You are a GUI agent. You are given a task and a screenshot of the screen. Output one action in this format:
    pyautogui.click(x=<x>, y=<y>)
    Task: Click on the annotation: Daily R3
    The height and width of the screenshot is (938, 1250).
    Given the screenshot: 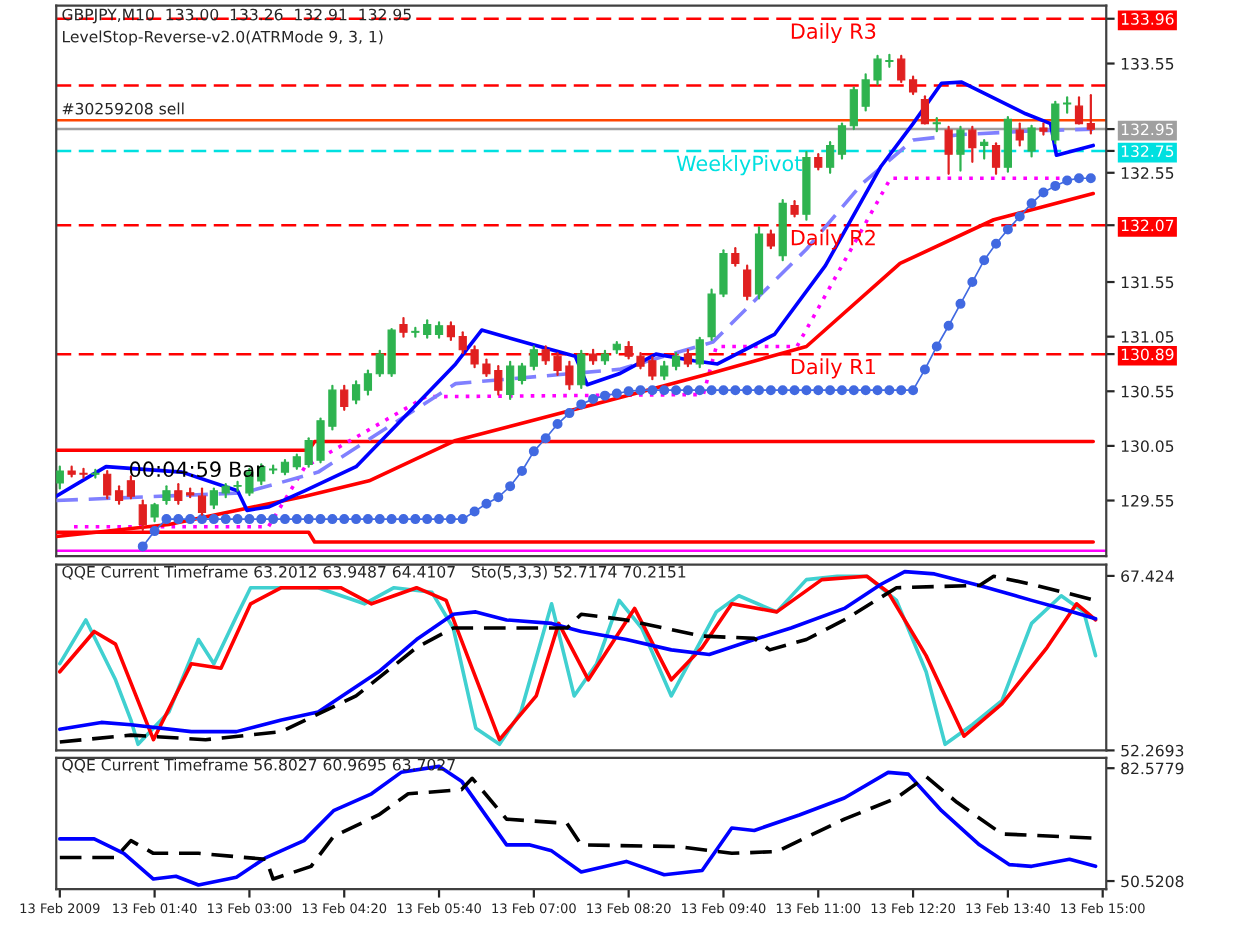 What is the action you would take?
    pyautogui.click(x=833, y=33)
    